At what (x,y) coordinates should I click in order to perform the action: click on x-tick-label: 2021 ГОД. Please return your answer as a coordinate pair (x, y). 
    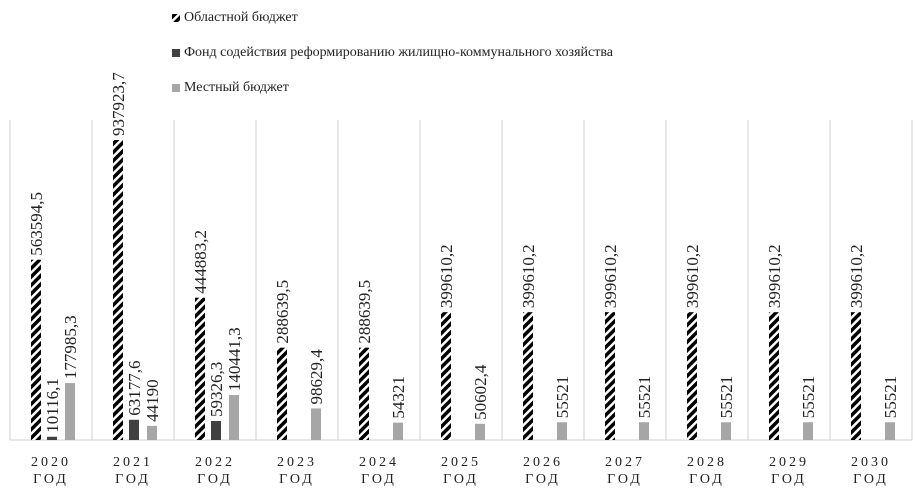
    Looking at the image, I should click on (133, 471).